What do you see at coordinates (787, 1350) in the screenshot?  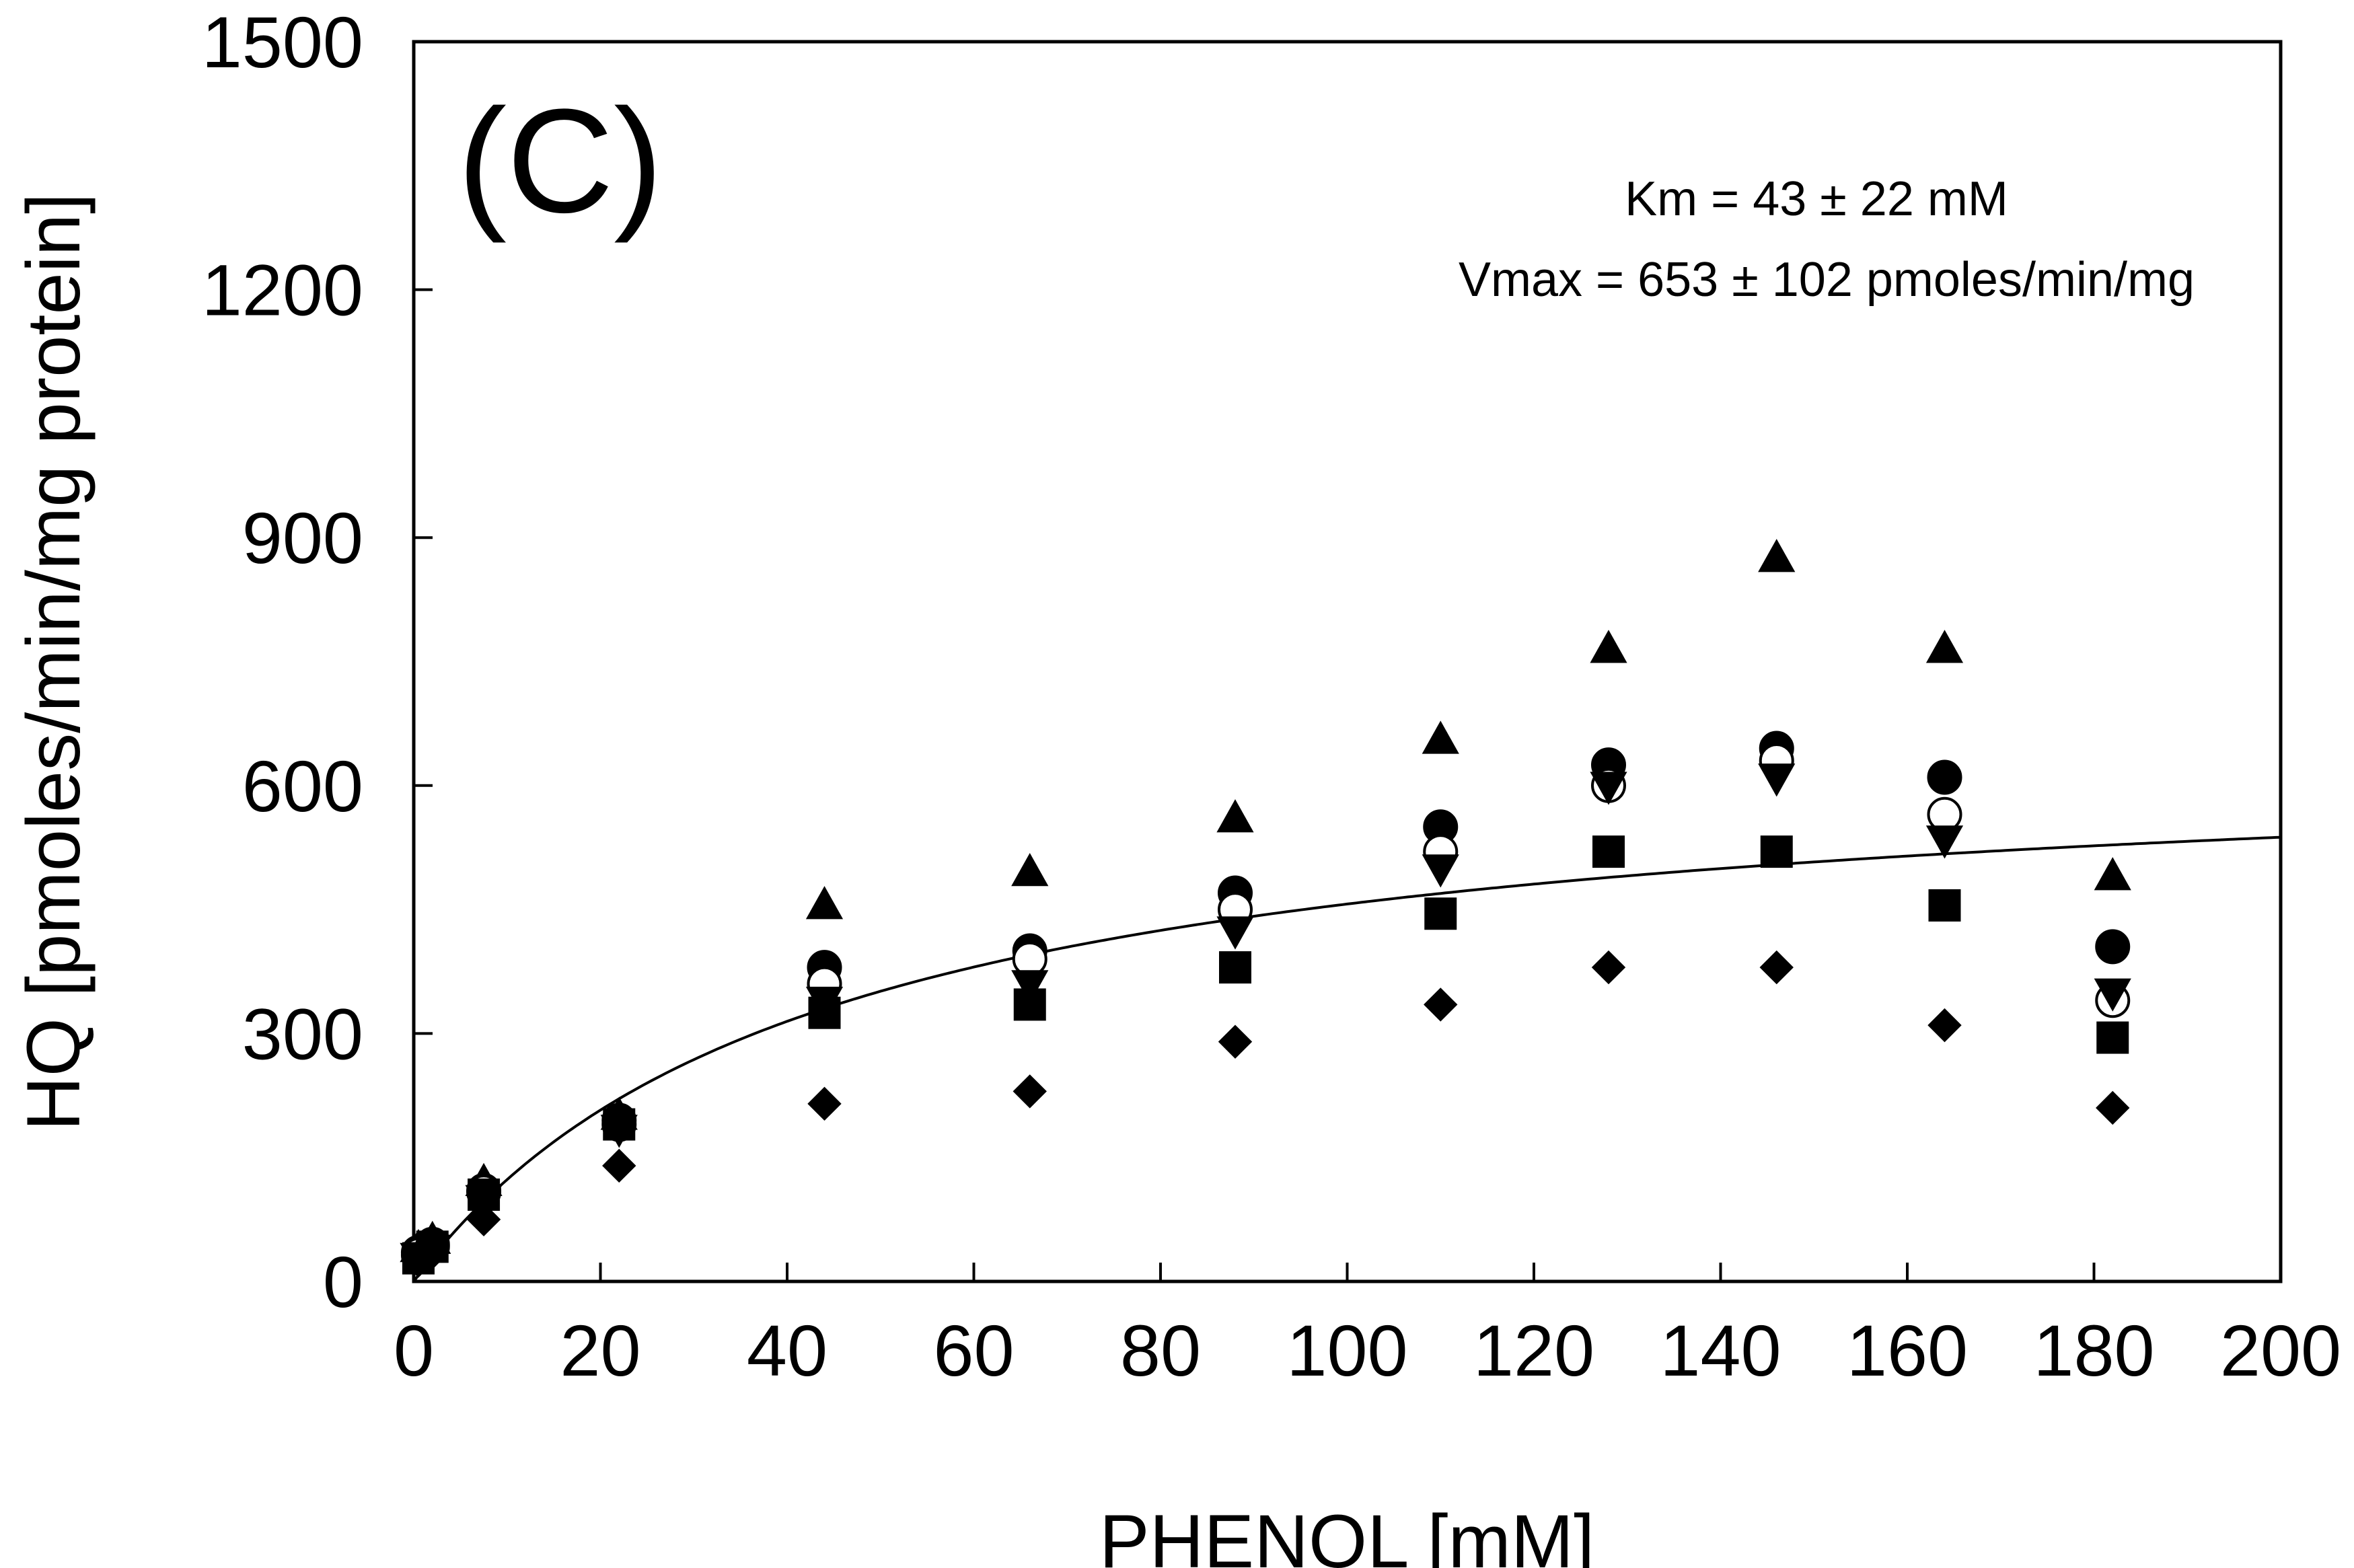 I see `x-tick-label: 40` at bounding box center [787, 1350].